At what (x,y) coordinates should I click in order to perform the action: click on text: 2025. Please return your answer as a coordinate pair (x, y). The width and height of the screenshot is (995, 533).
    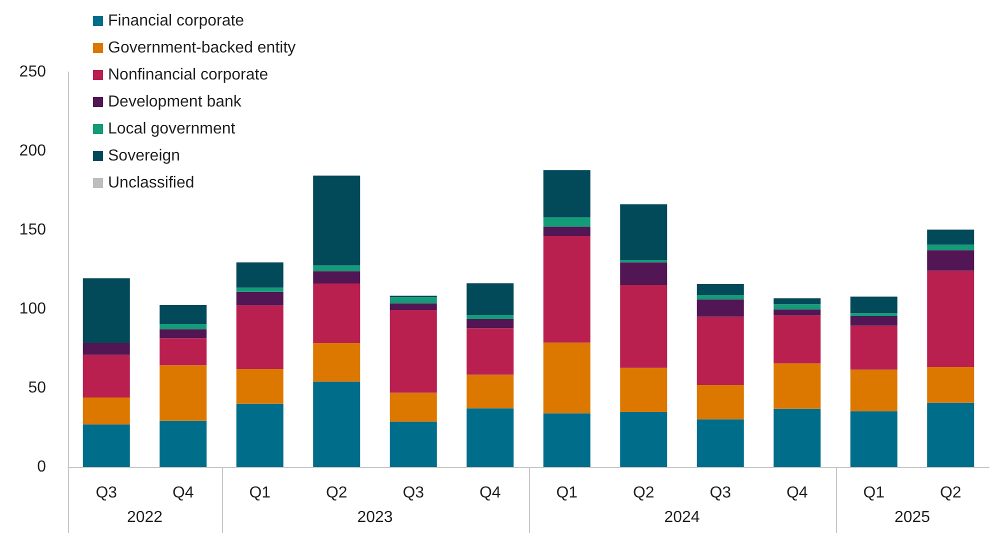
    Looking at the image, I should click on (912, 518).